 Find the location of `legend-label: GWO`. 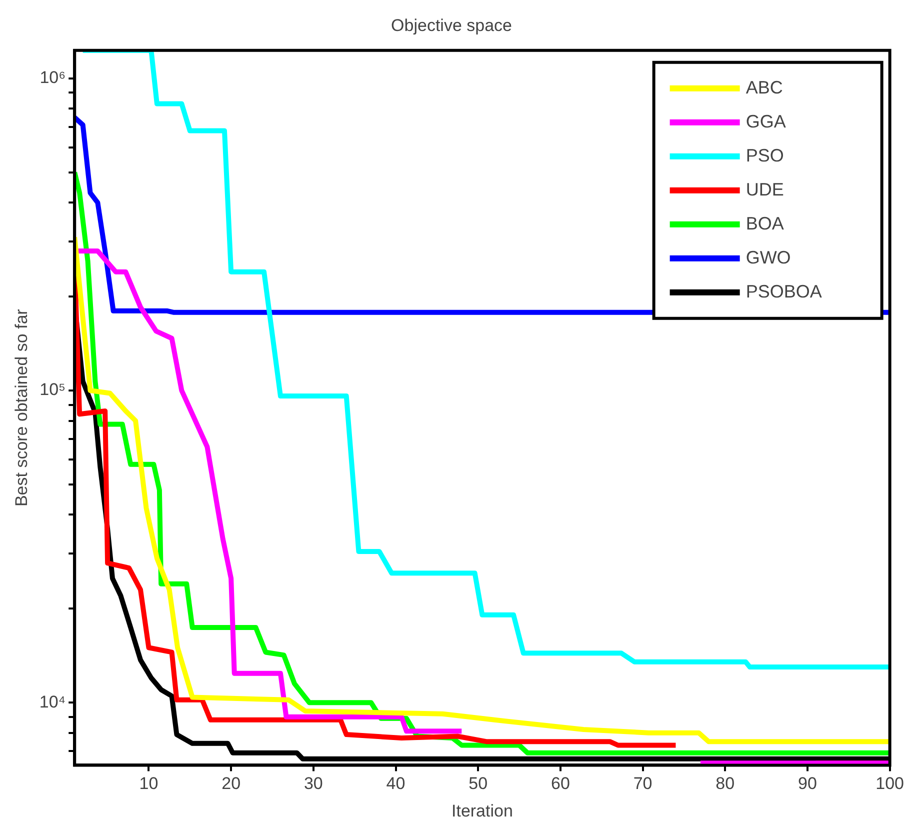

legend-label: GWO is located at coordinates (768, 257).